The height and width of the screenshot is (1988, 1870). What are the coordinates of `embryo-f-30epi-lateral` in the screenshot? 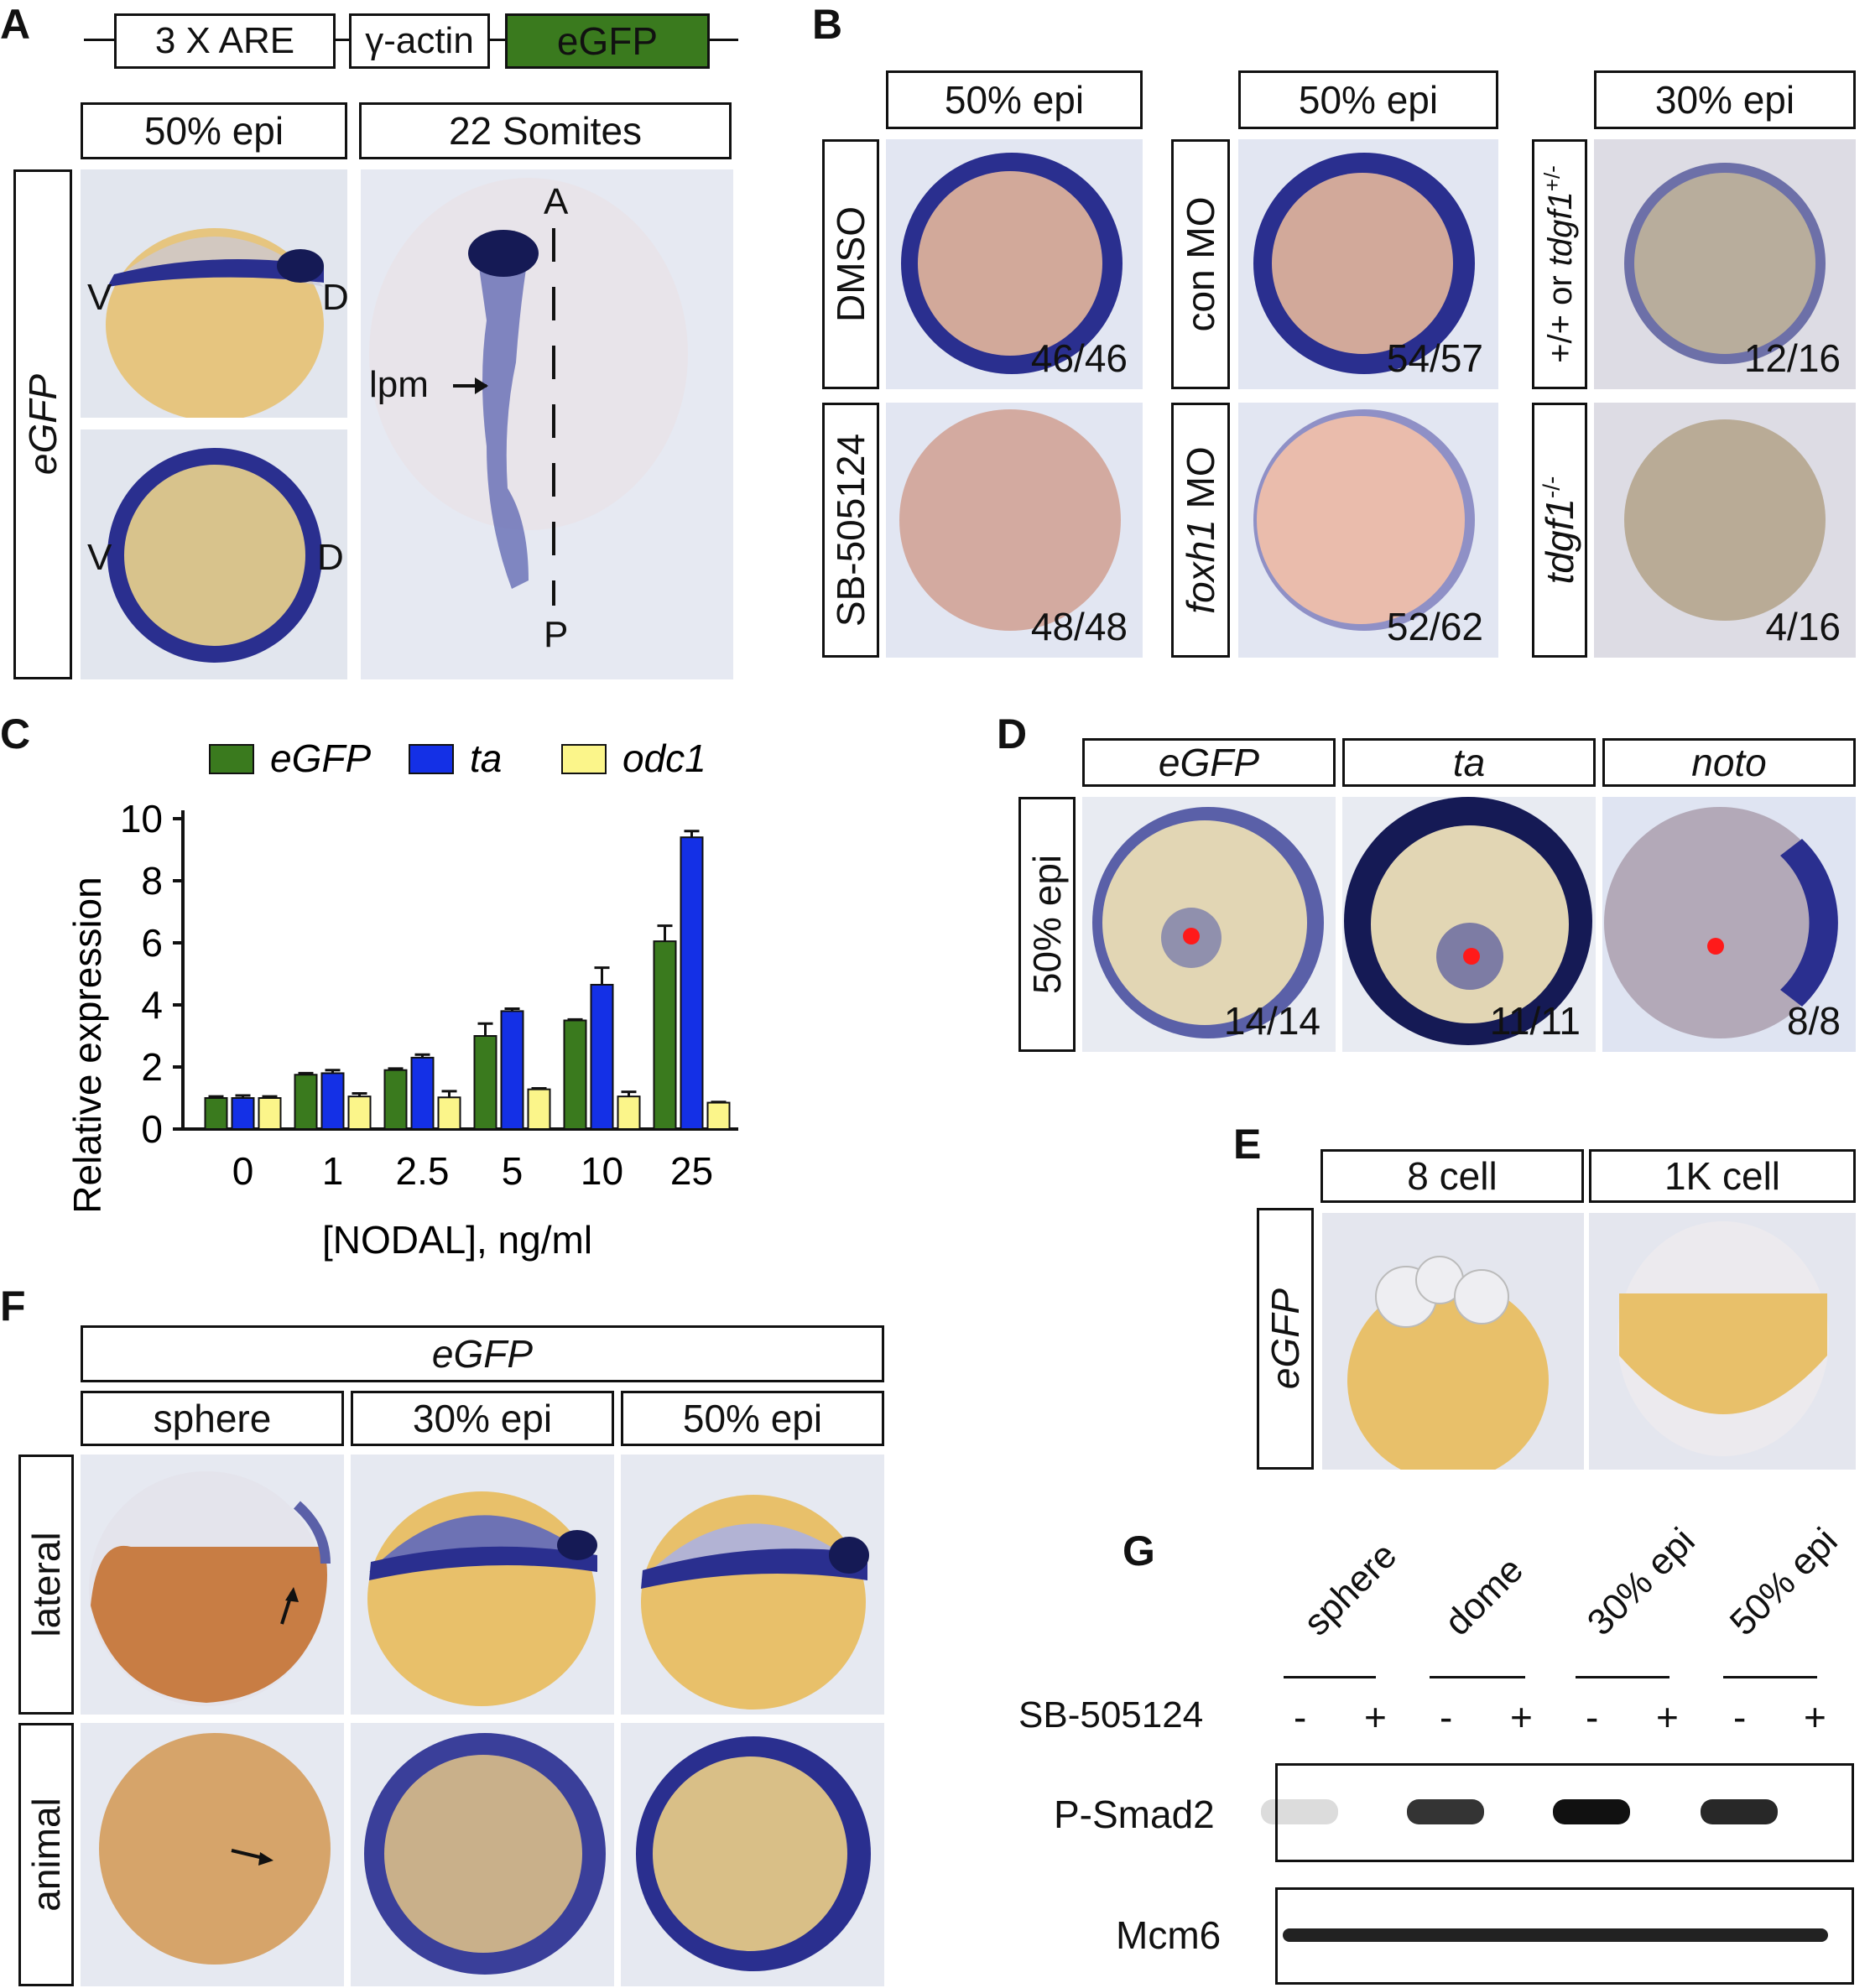 It's located at (482, 1599).